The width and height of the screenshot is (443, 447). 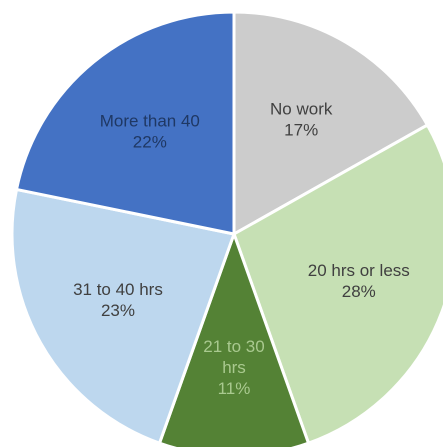 What do you see at coordinates (234, 388) in the screenshot?
I see `slice-percent-label: 11%` at bounding box center [234, 388].